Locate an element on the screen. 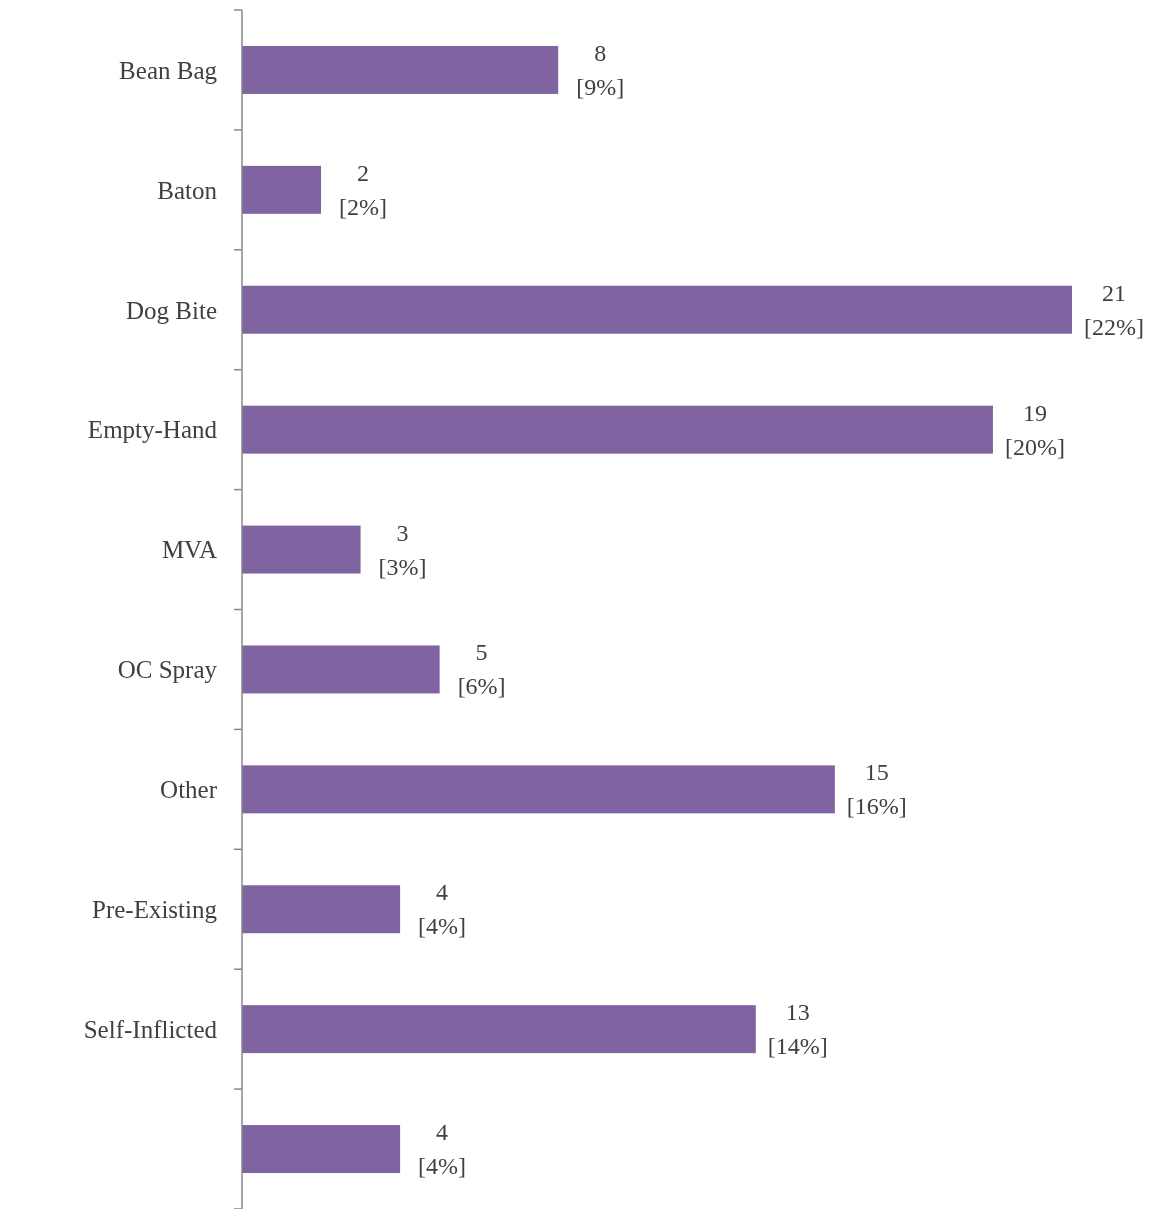 The width and height of the screenshot is (1156, 1209). y-tick-label: Empty-Hand is located at coordinates (152, 430).